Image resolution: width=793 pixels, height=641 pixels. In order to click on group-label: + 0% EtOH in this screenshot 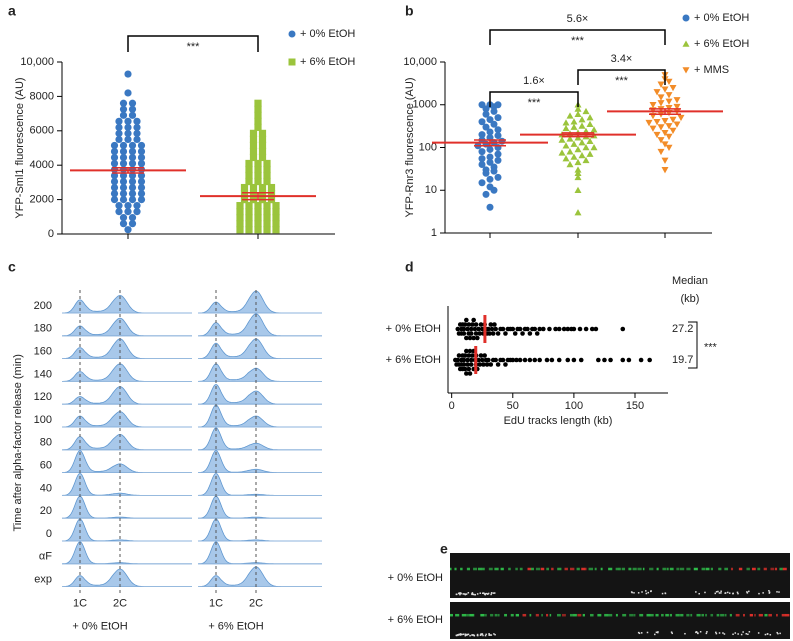, I will do `click(99, 627)`.